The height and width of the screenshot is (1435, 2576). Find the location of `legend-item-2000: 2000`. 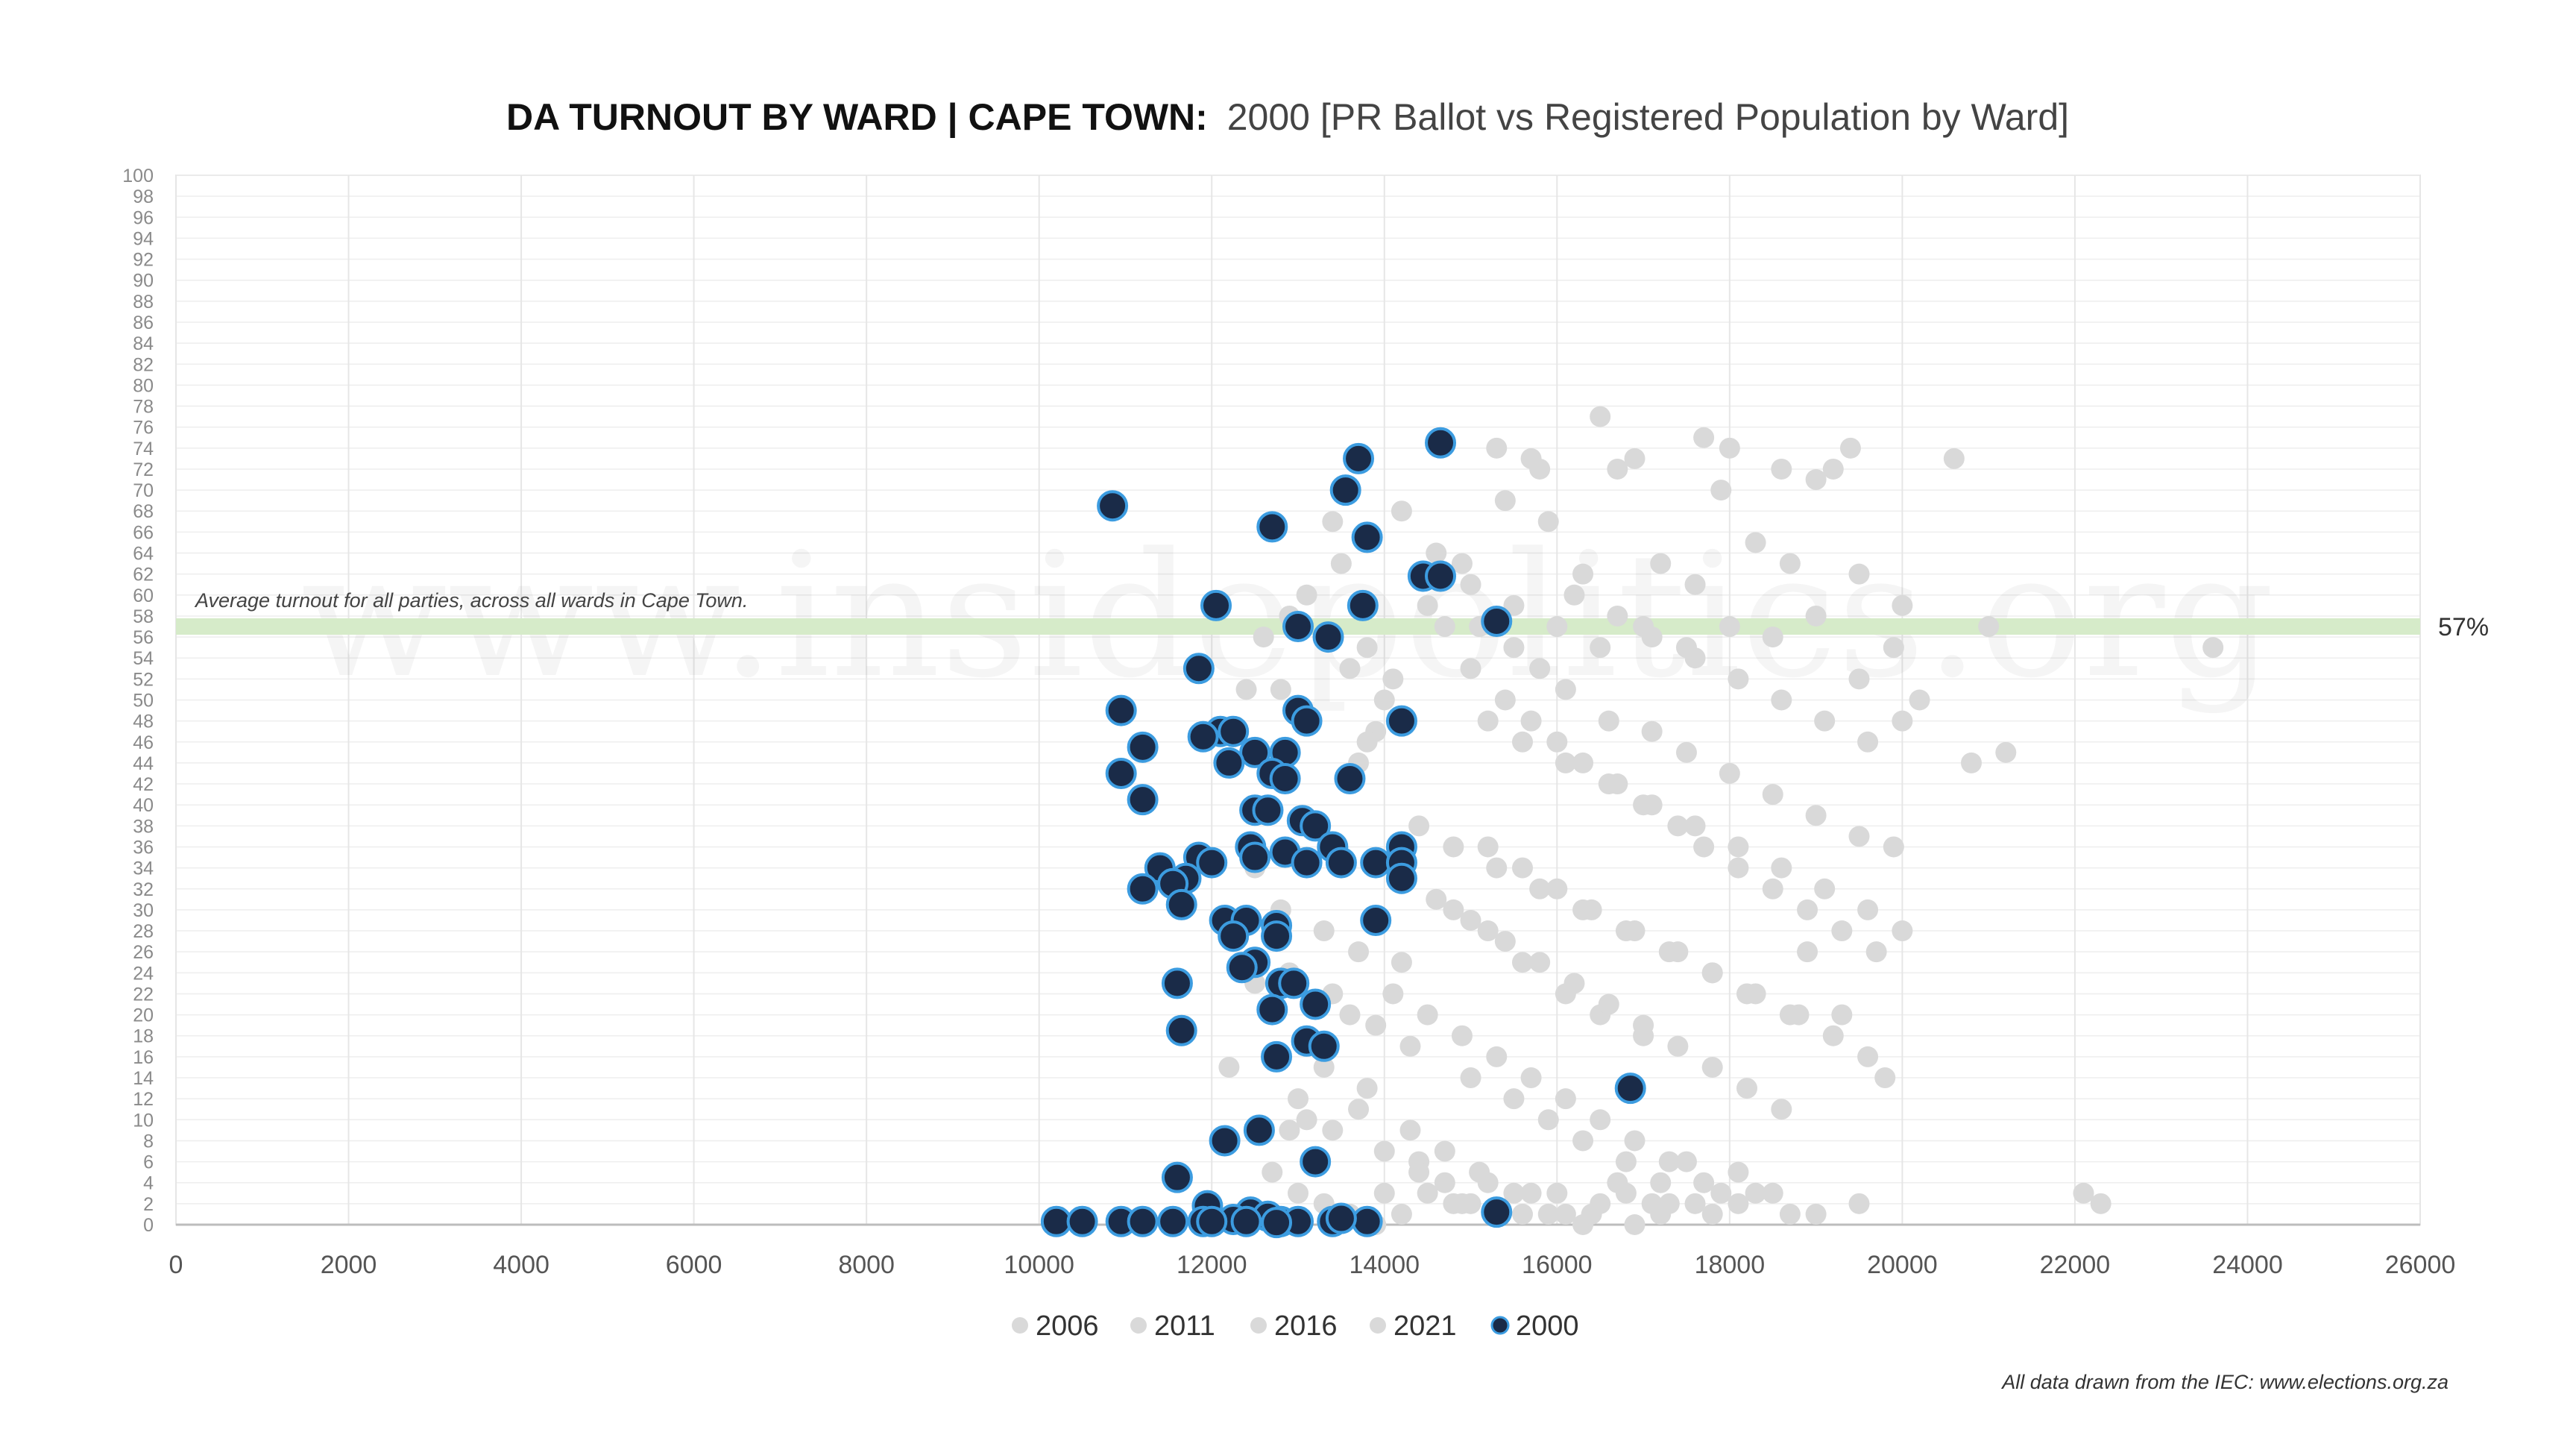

legend-item-2000: 2000 is located at coordinates (1535, 1326).